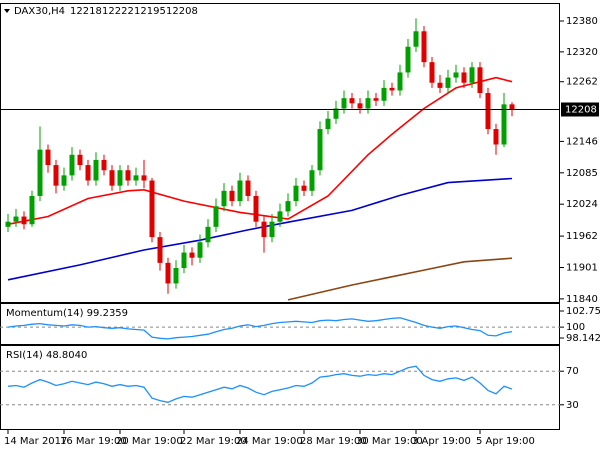  I want to click on x-tick-label: 3 Apr 19:00, so click(441, 441).